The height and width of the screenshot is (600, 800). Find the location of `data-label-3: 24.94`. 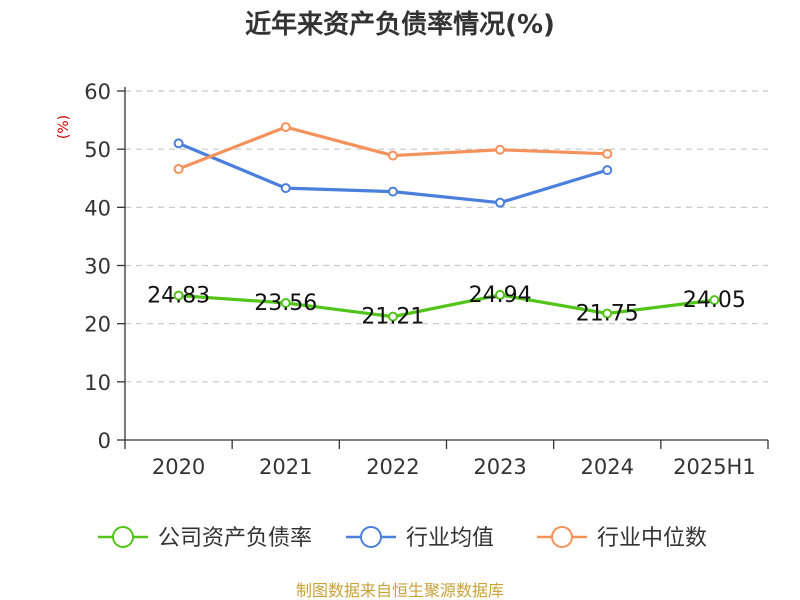

data-label-3: 24.94 is located at coordinates (500, 295).